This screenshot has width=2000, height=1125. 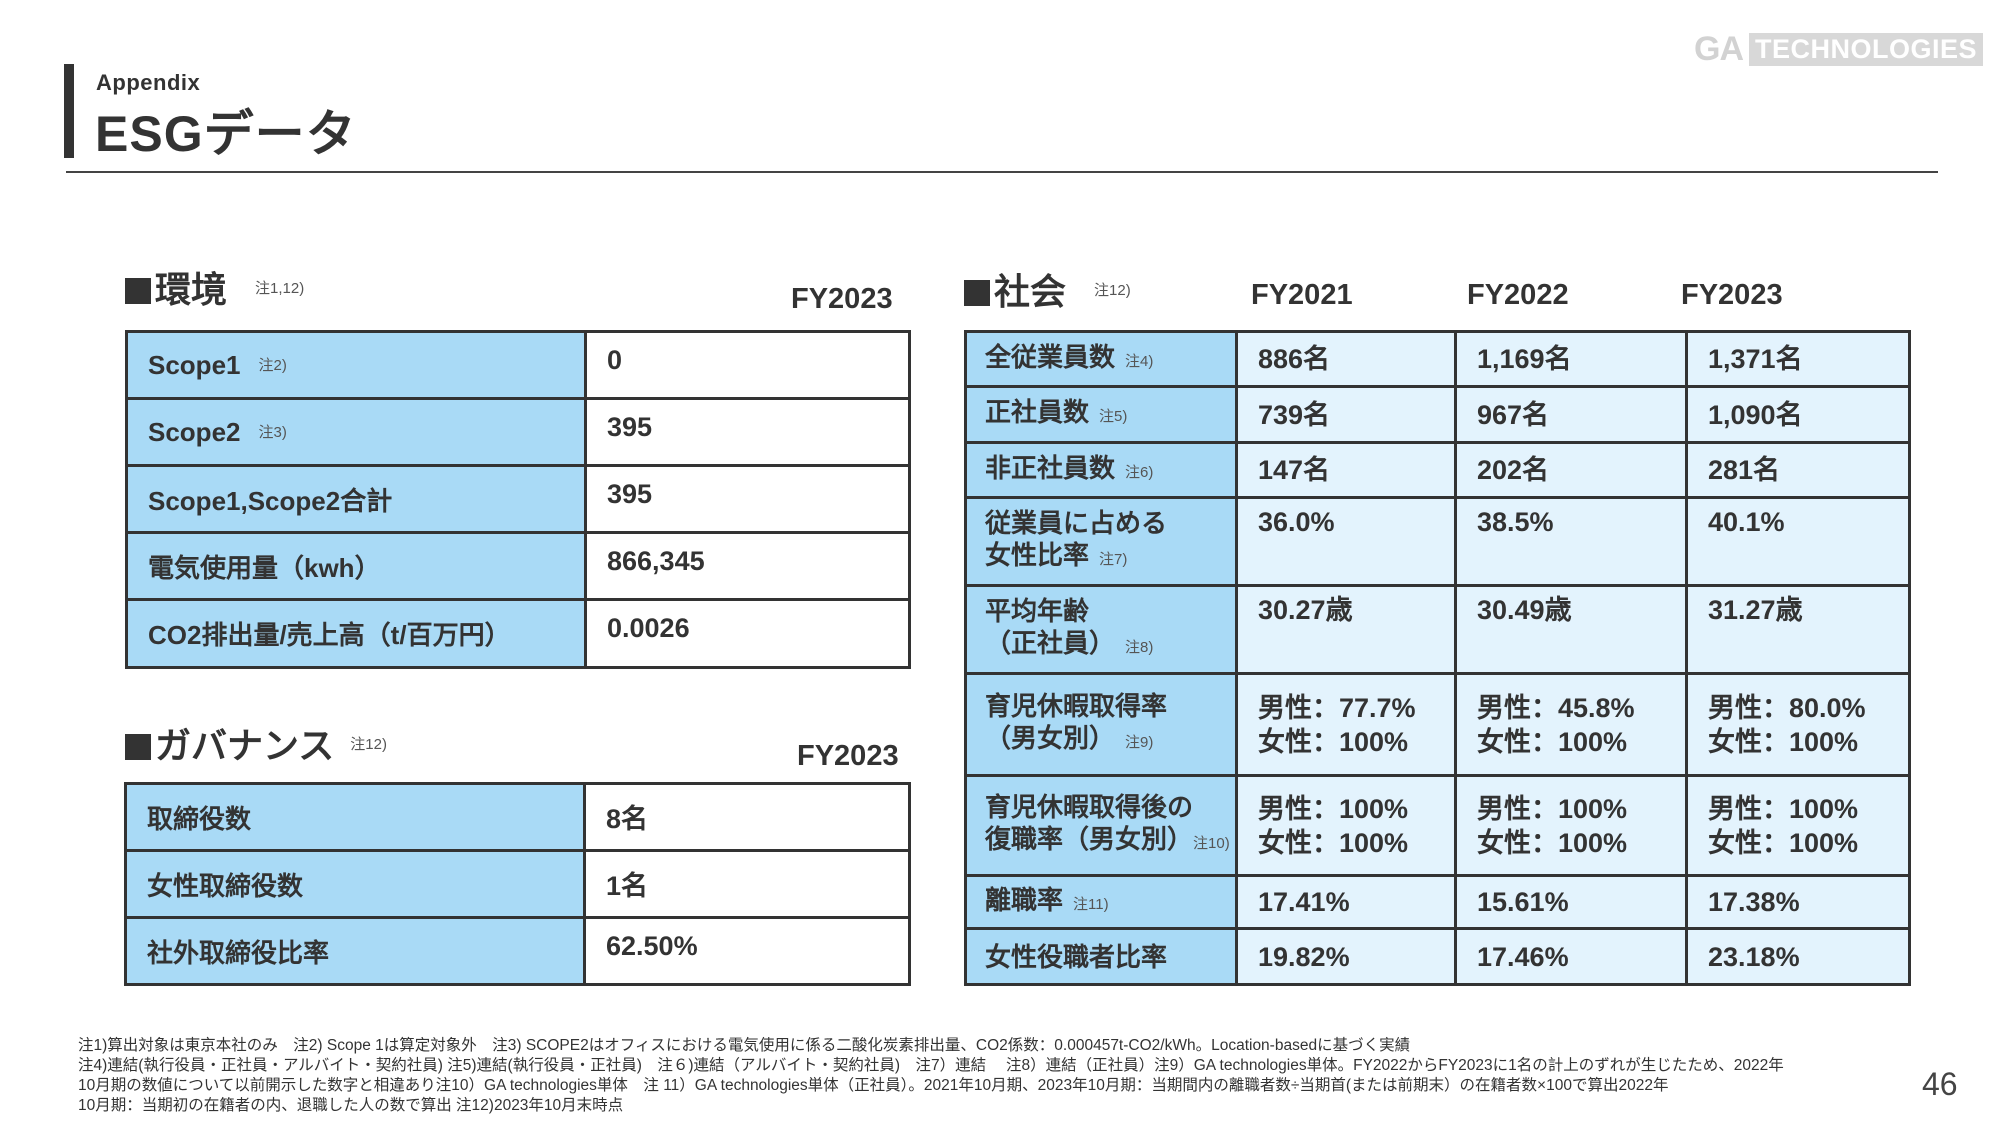 What do you see at coordinates (1798, 541) in the screenshot?
I see `fy2023-value: 40.1%` at bounding box center [1798, 541].